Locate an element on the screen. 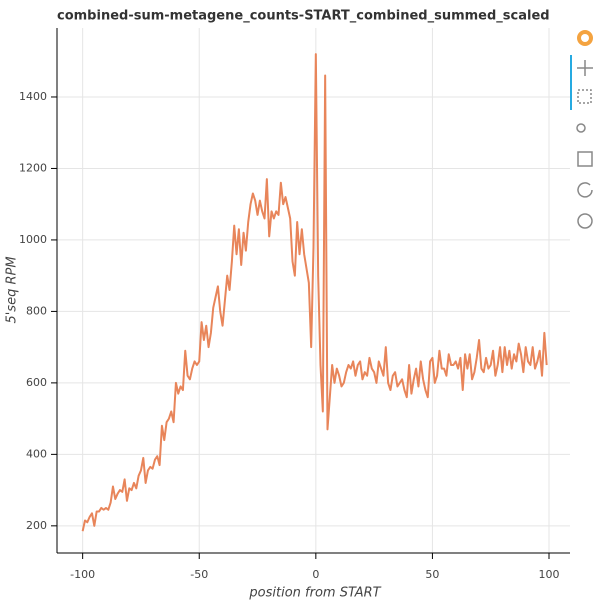  box-zoom-tool is located at coordinates (584, 96).